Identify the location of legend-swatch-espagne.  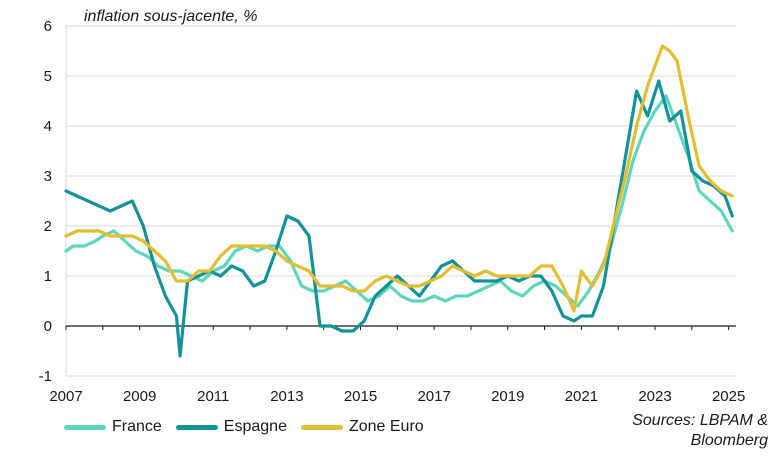
(196, 427).